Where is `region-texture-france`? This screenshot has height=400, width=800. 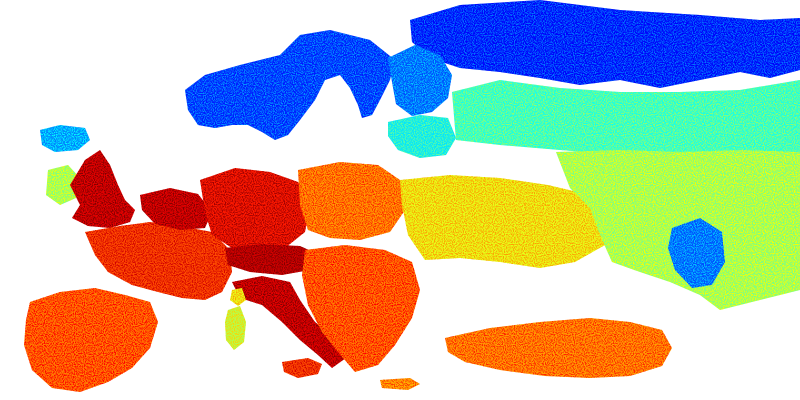
region-texture-france is located at coordinates (158, 261).